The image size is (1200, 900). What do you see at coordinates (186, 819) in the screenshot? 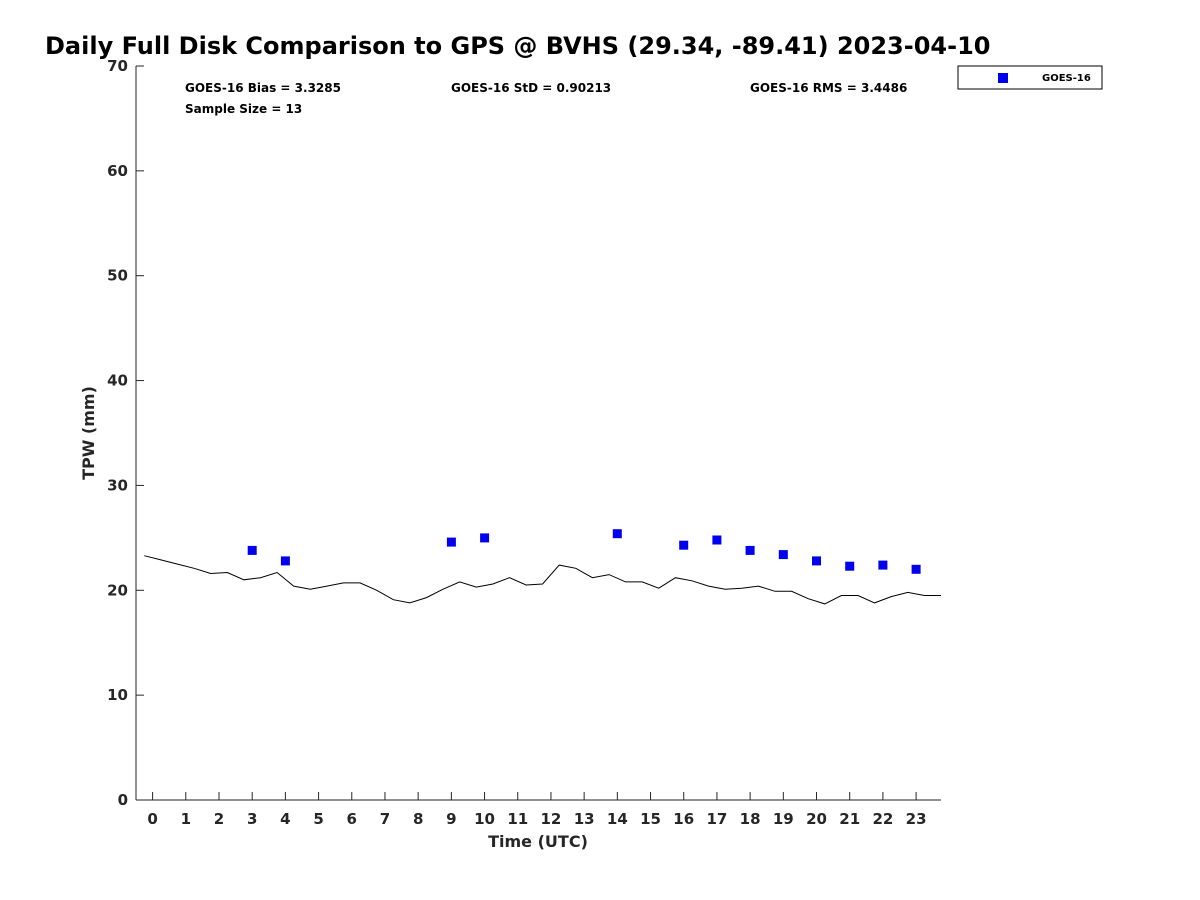
I see `x-tick-label: 1` at bounding box center [186, 819].